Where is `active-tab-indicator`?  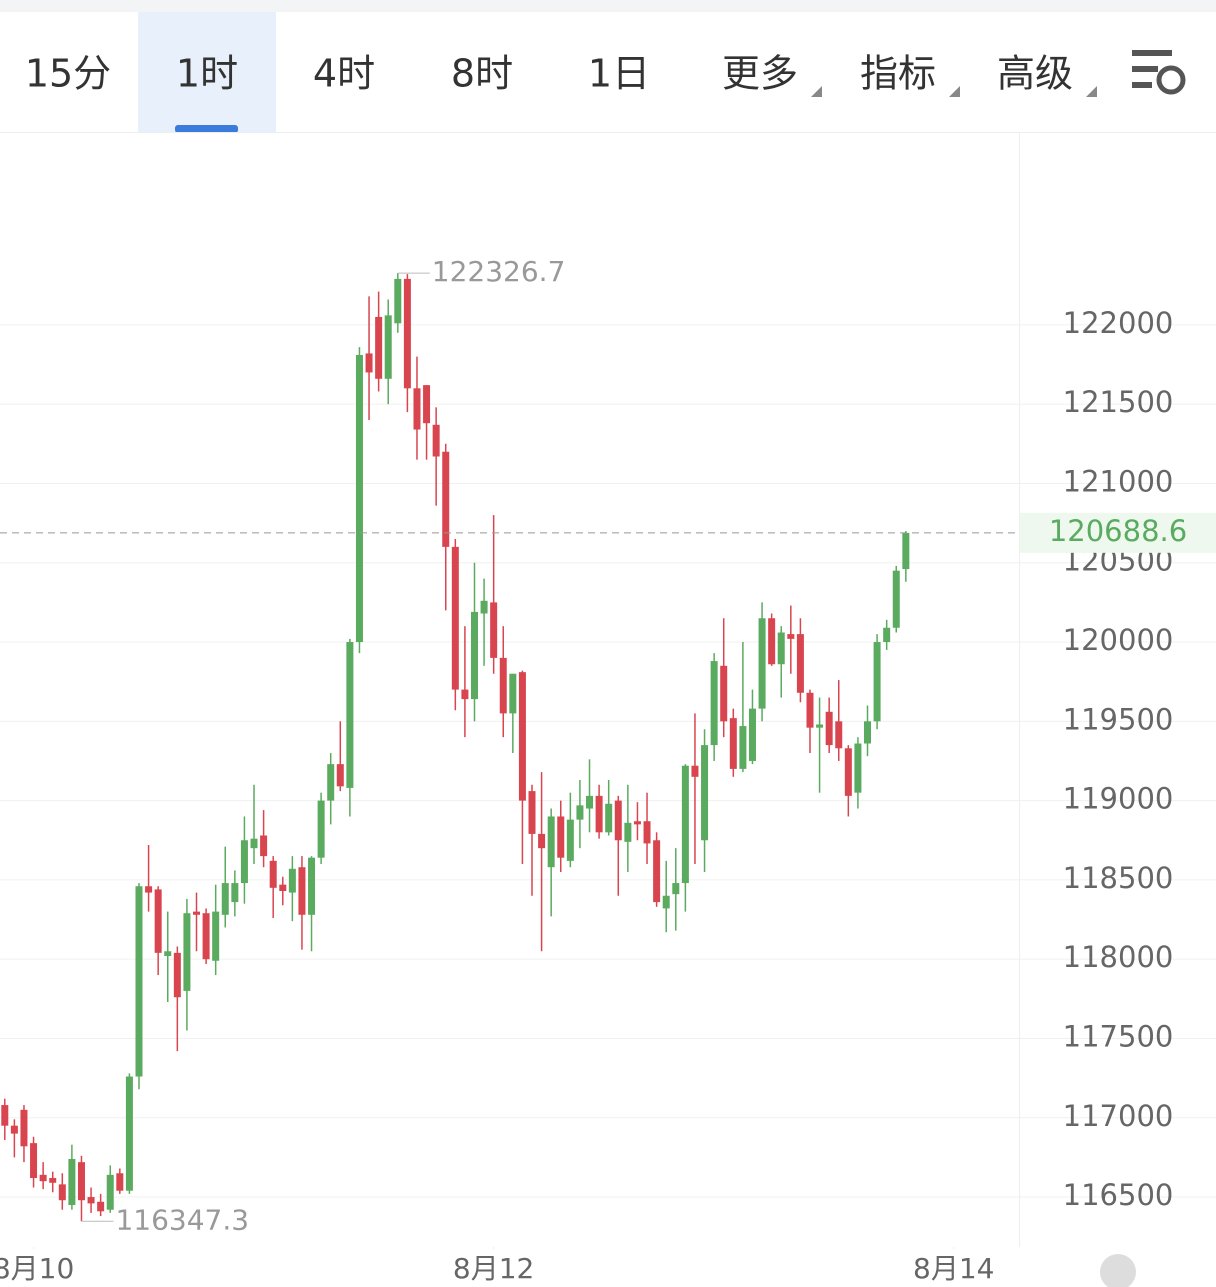 active-tab-indicator is located at coordinates (206, 129).